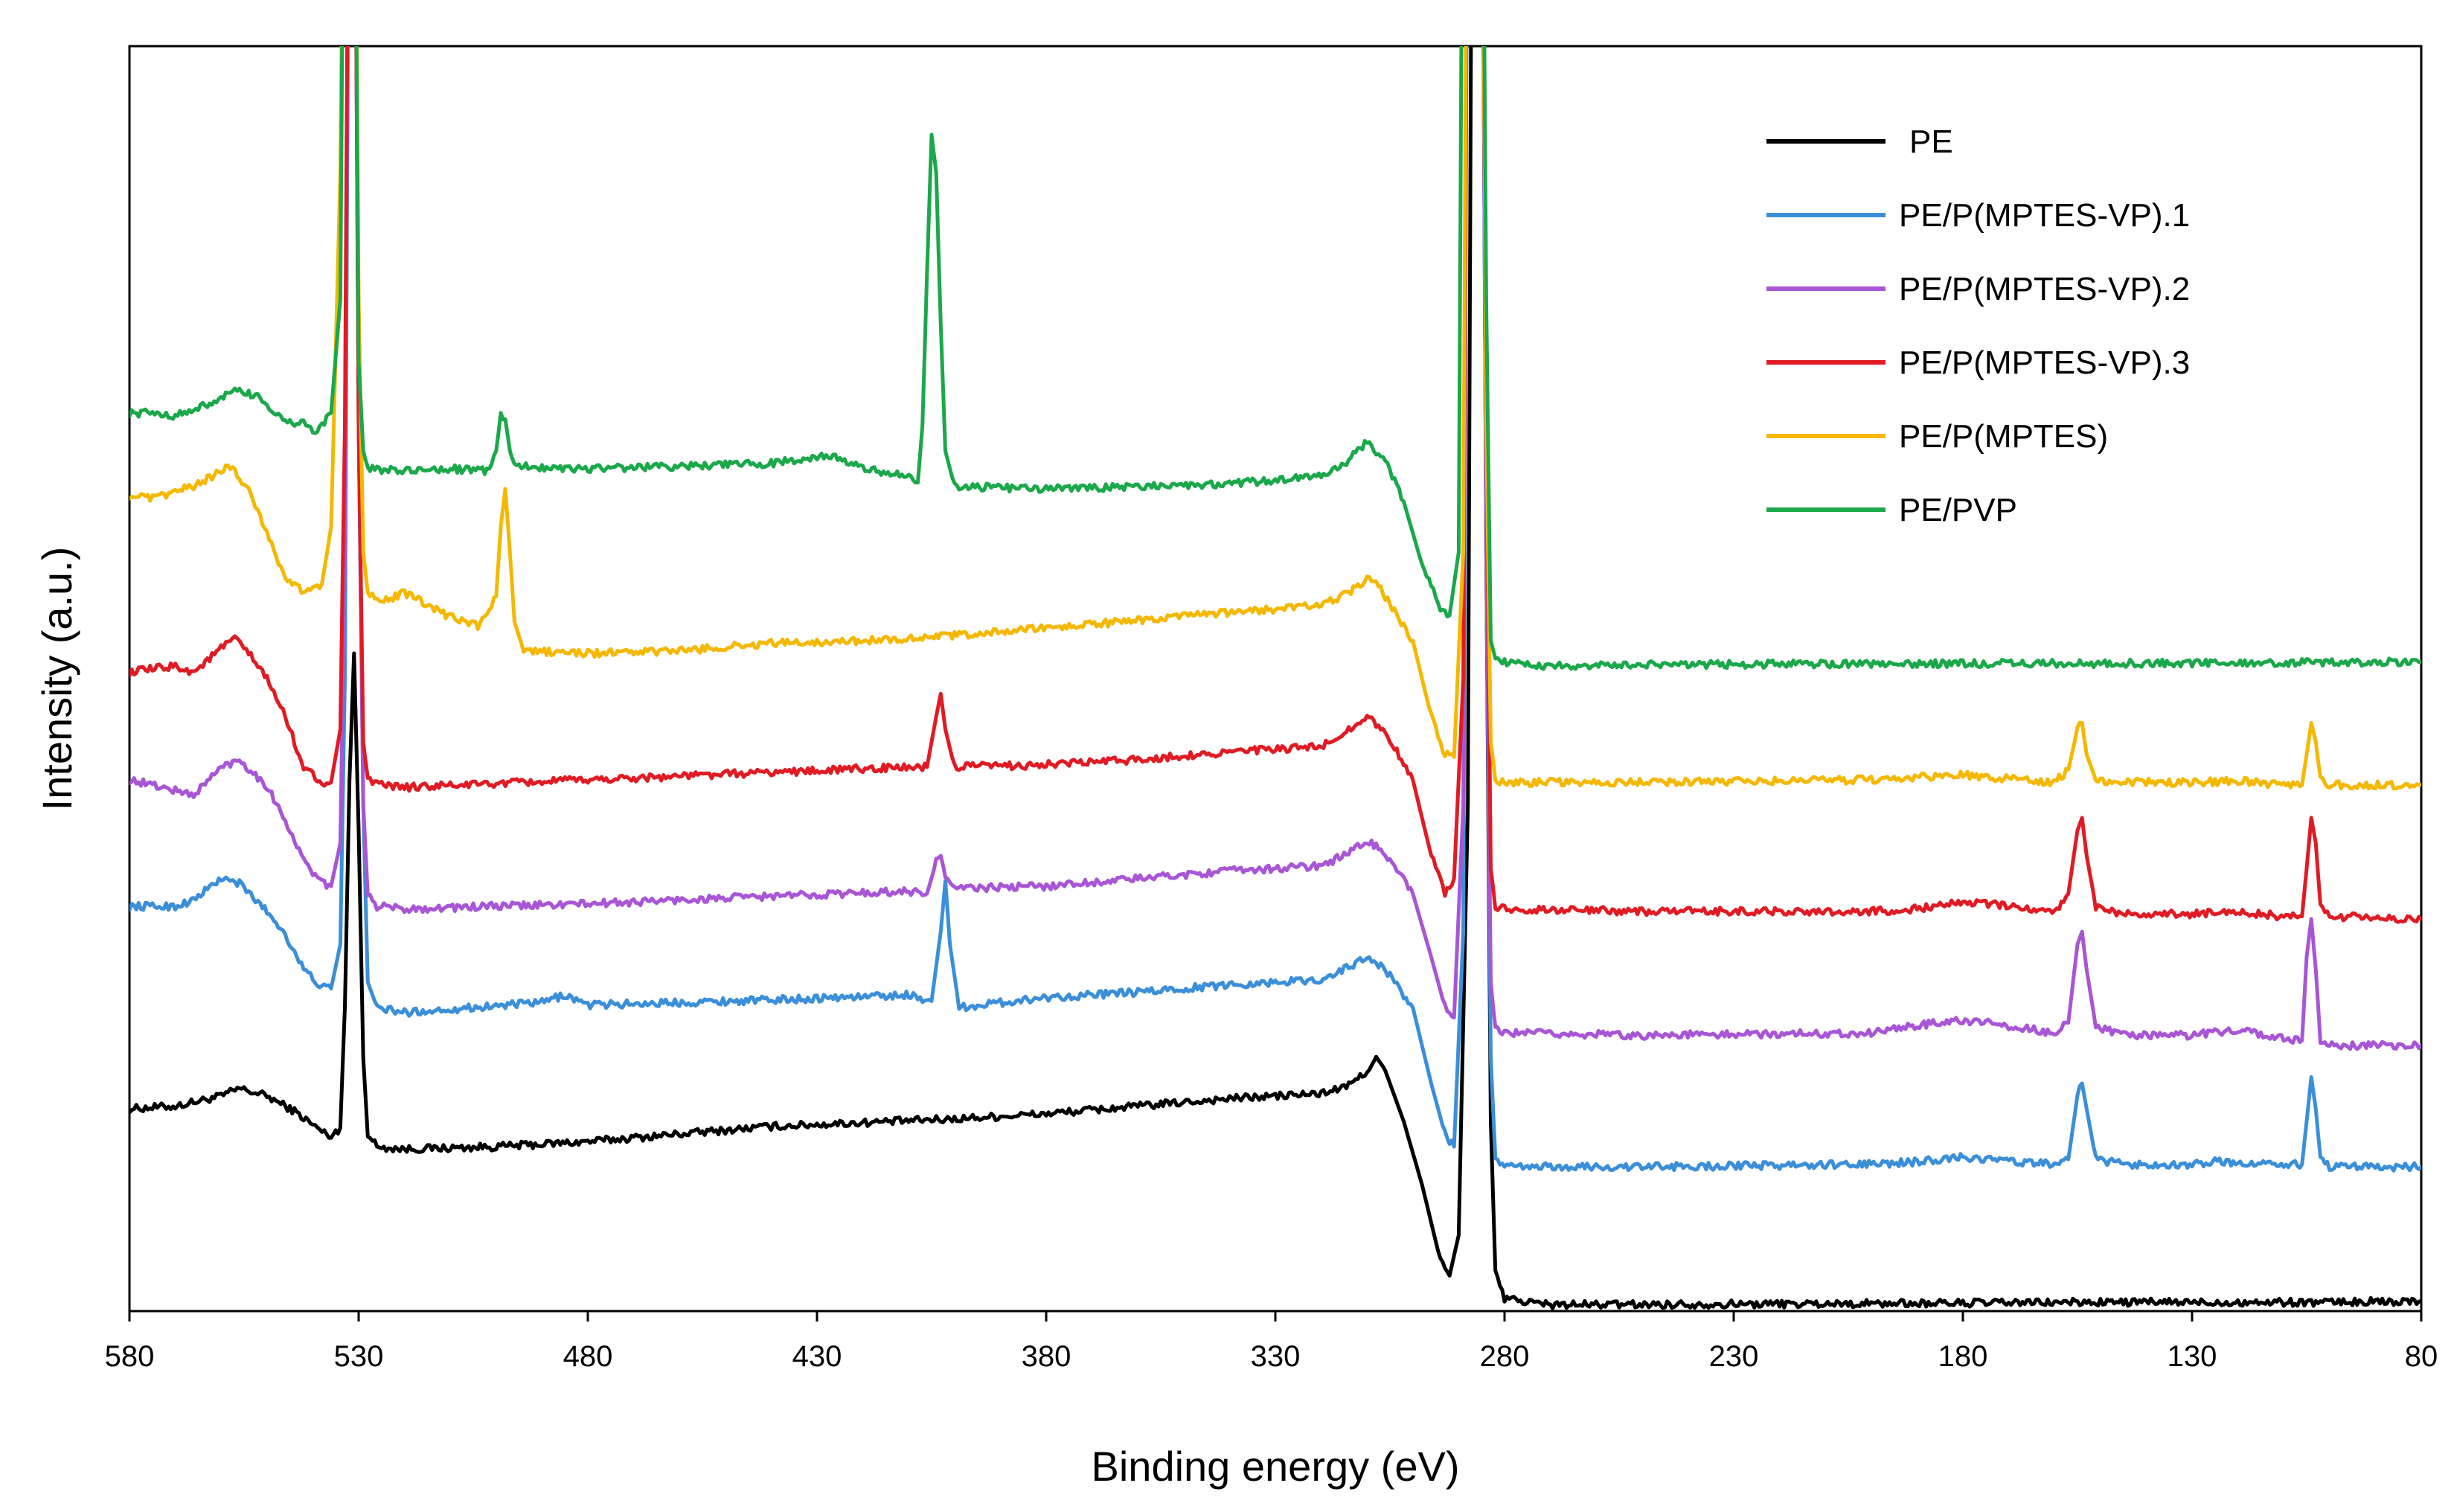  I want to click on x-tick-label-80: 80, so click(2421, 1357).